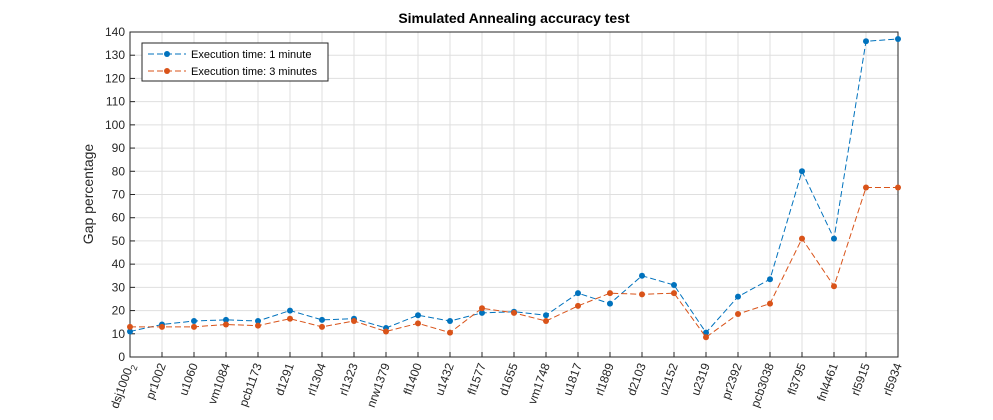 This screenshot has width=993, height=420. What do you see at coordinates (115, 125) in the screenshot?
I see `y-tick-label: 100` at bounding box center [115, 125].